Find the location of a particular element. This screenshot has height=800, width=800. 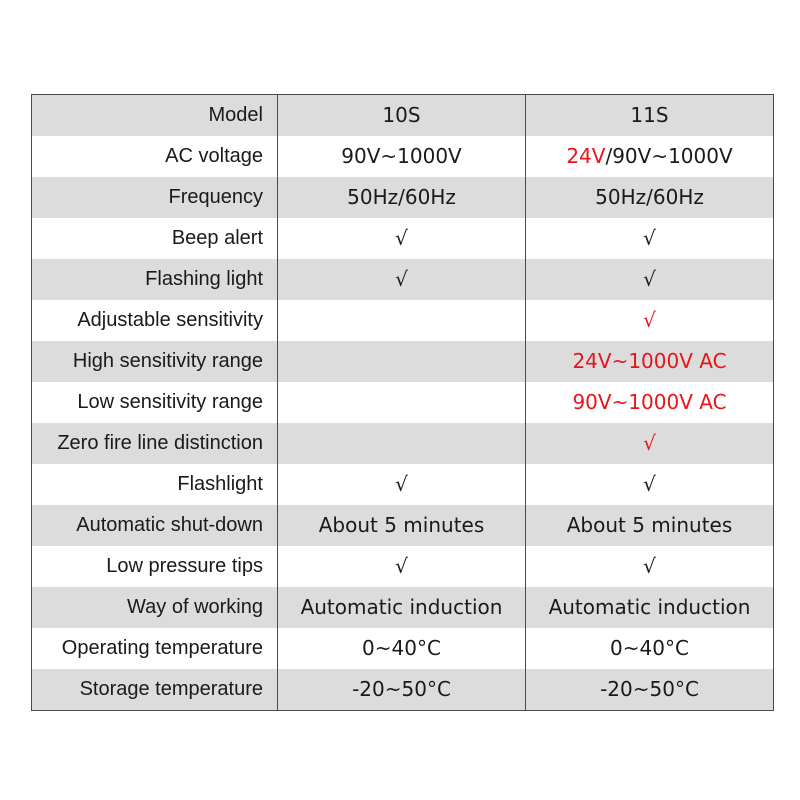

row-label: Flashlight is located at coordinates (154, 484).